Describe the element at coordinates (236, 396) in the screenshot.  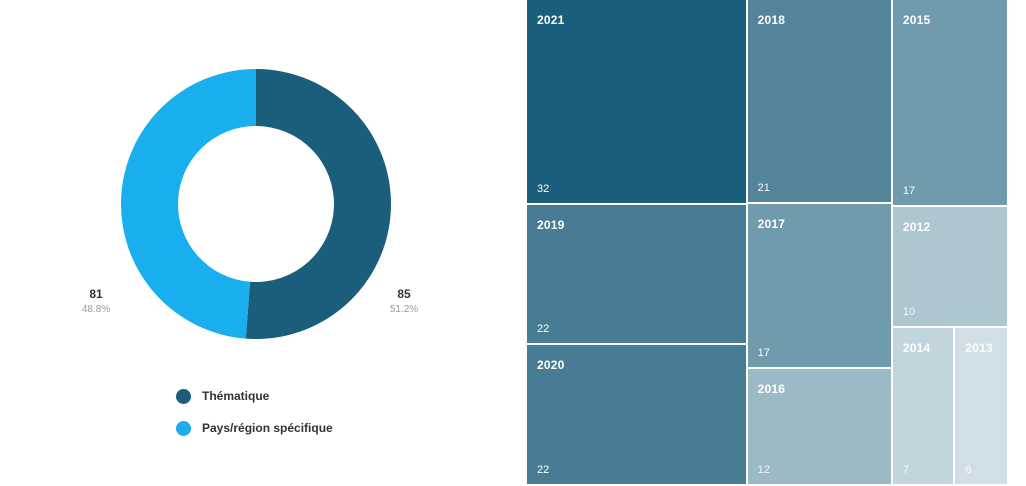
I see `legend-label-thematique: Thématique` at that location.